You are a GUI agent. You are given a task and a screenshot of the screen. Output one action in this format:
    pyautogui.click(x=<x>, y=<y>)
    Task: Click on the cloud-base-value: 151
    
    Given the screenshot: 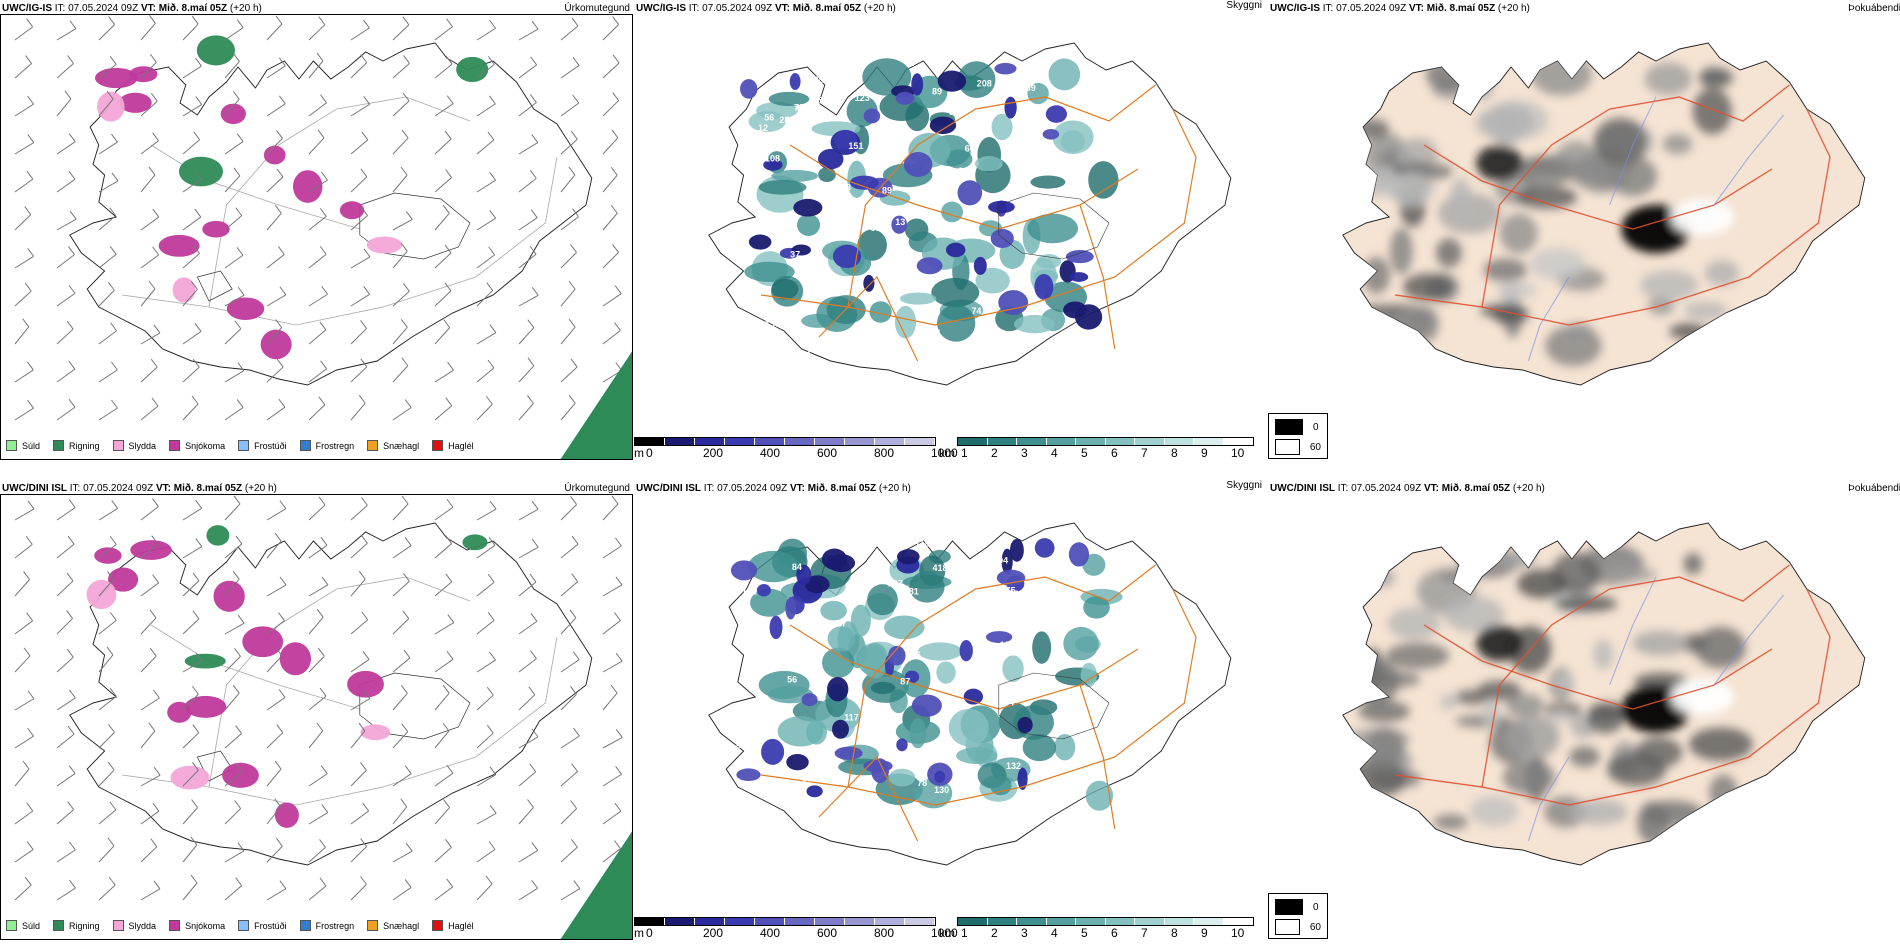 What is the action you would take?
    pyautogui.click(x=855, y=146)
    